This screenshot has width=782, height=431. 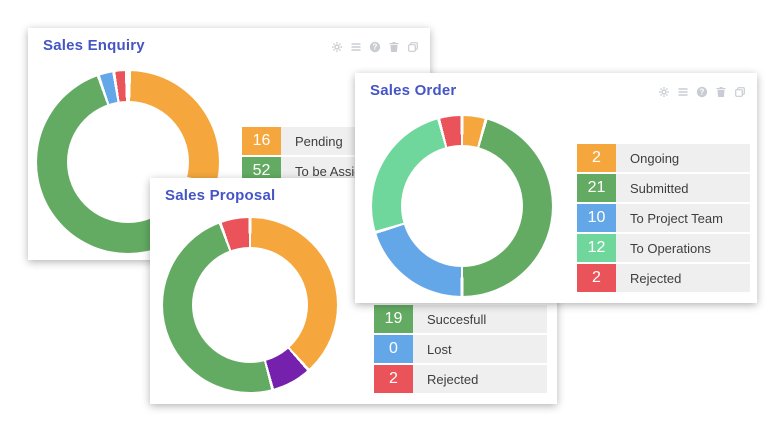 I want to click on sales-order-donut-chart, so click(x=462, y=206).